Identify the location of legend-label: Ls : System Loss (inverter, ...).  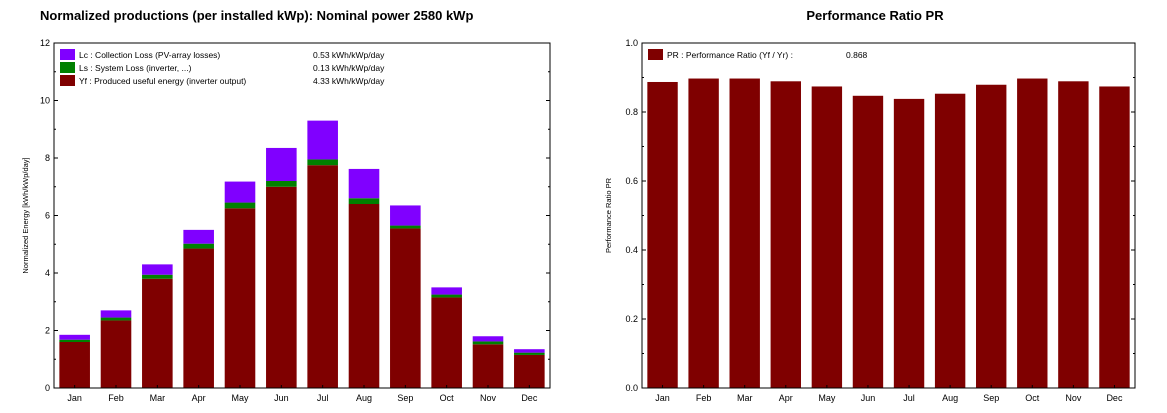
(135, 68).